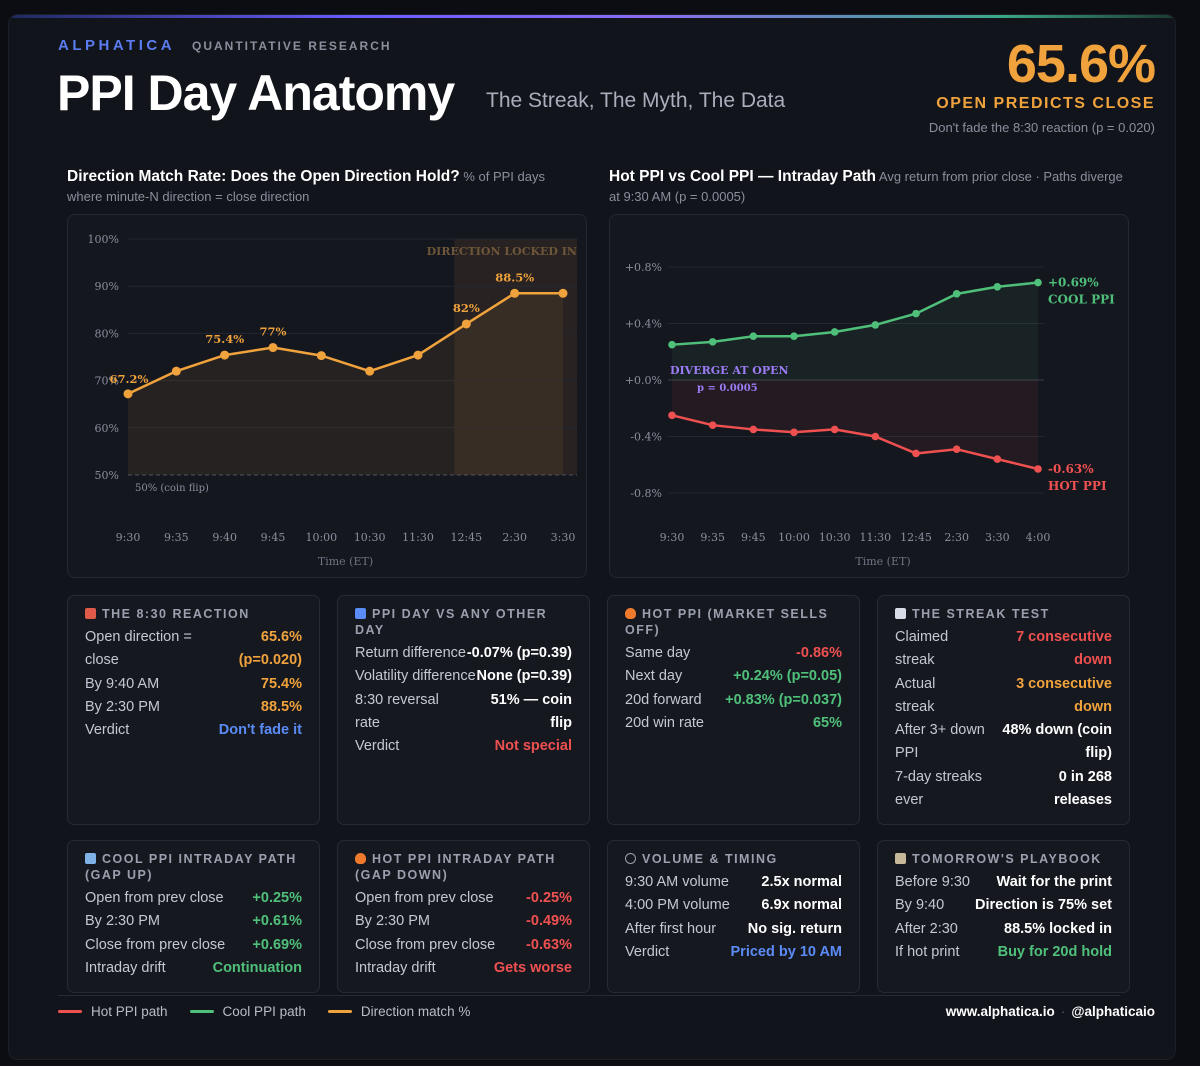 The width and height of the screenshot is (1200, 1066). What do you see at coordinates (915, 695) in the screenshot?
I see `card-row-label: Actual streak` at bounding box center [915, 695].